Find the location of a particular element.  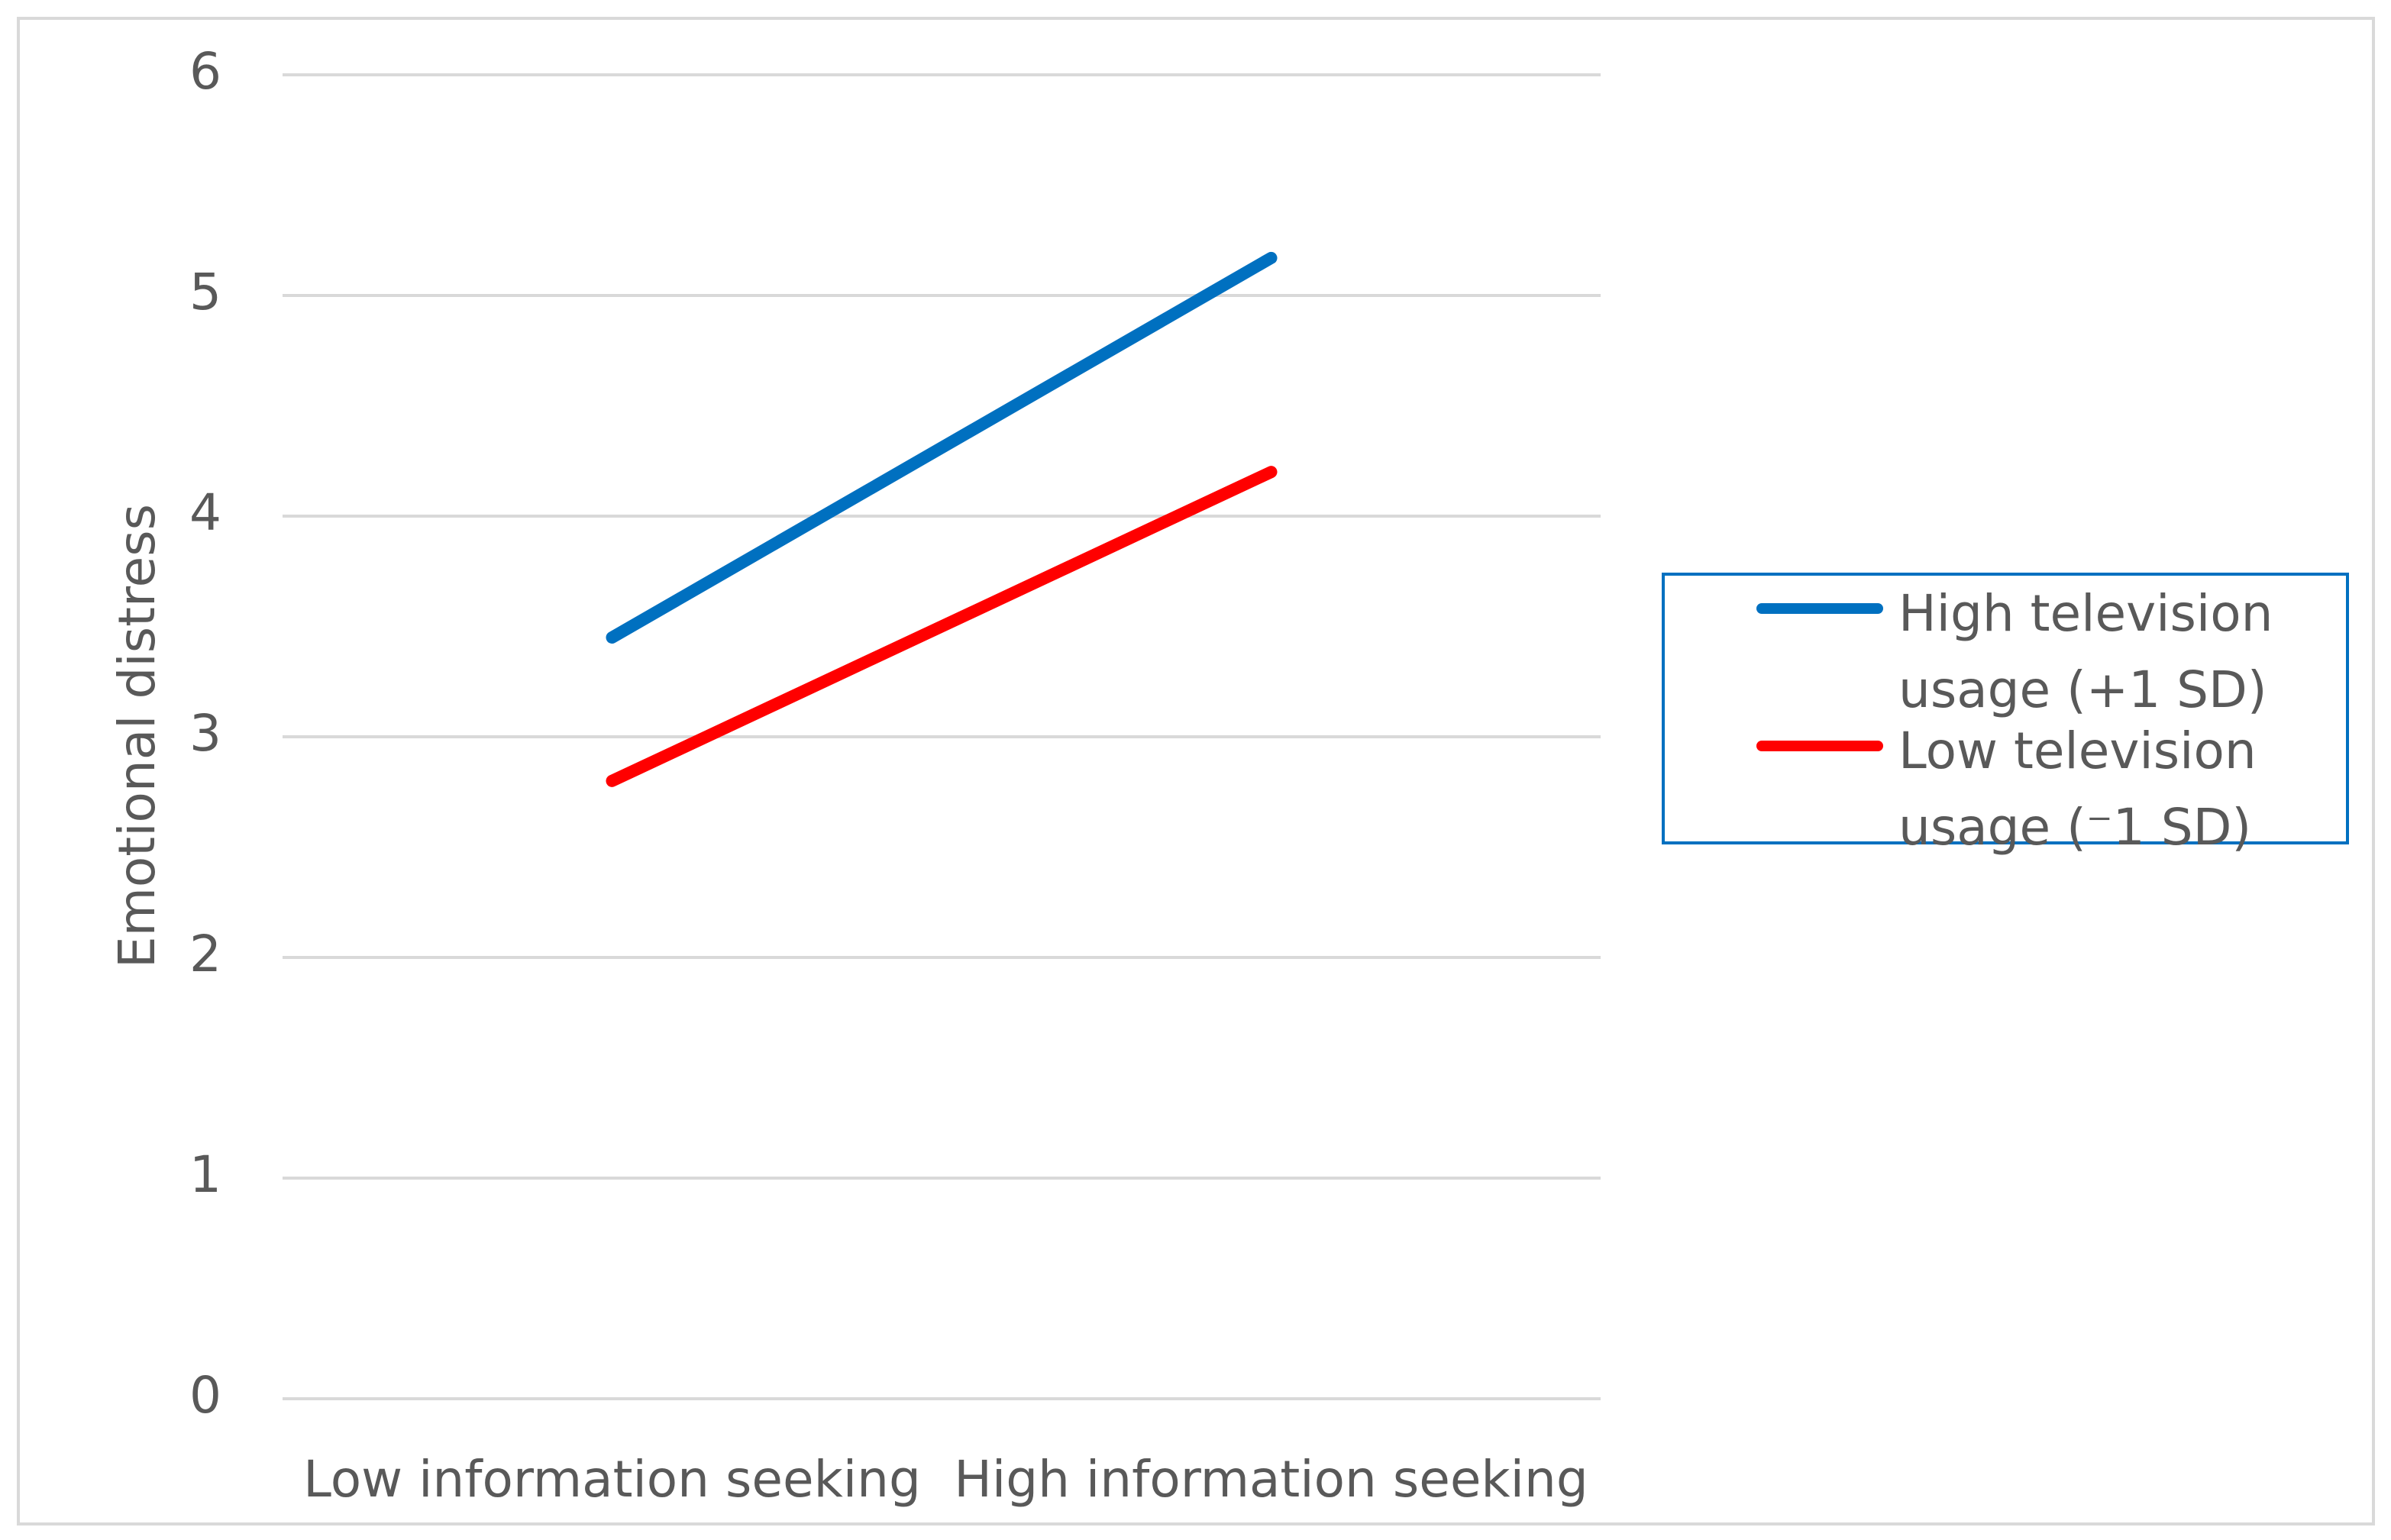

x-tick-label: Low information seeking is located at coordinates (612, 1479).